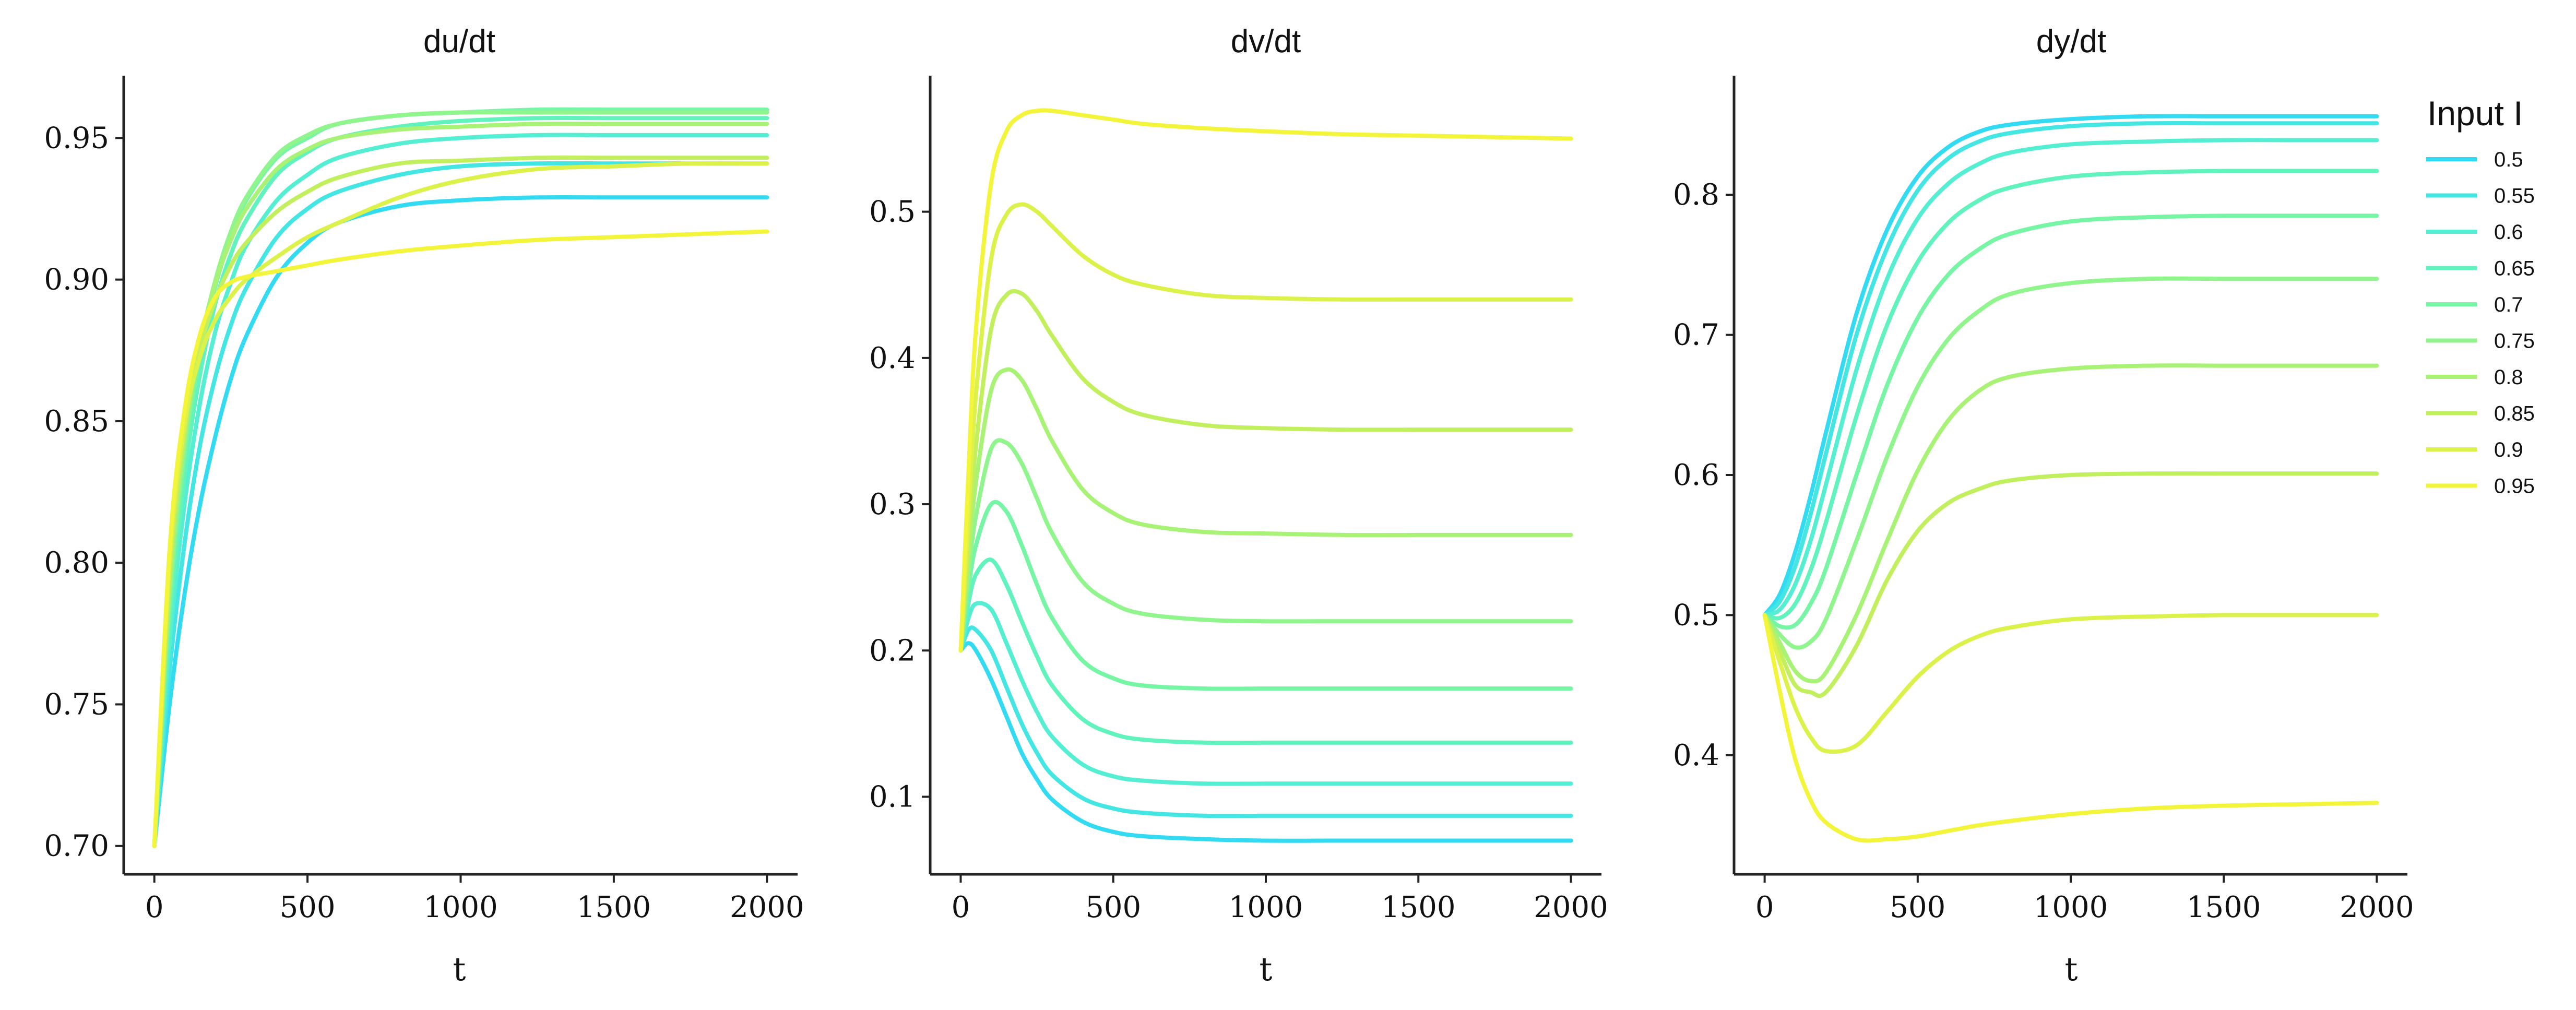  I want to click on legend-label: 0.55, so click(2514, 196).